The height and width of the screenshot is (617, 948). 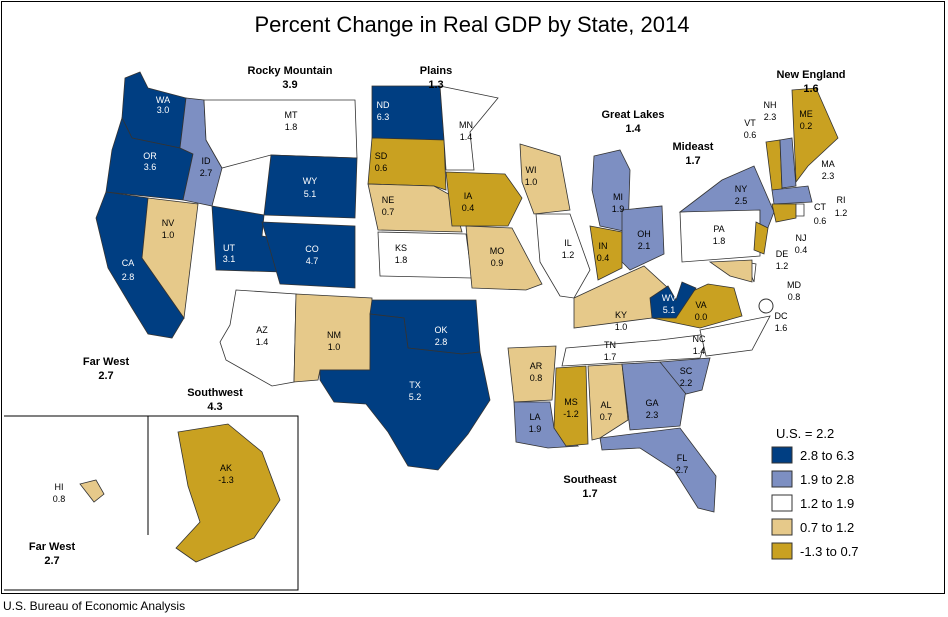 I want to click on state-abbr-oh: OH, so click(x=644, y=234).